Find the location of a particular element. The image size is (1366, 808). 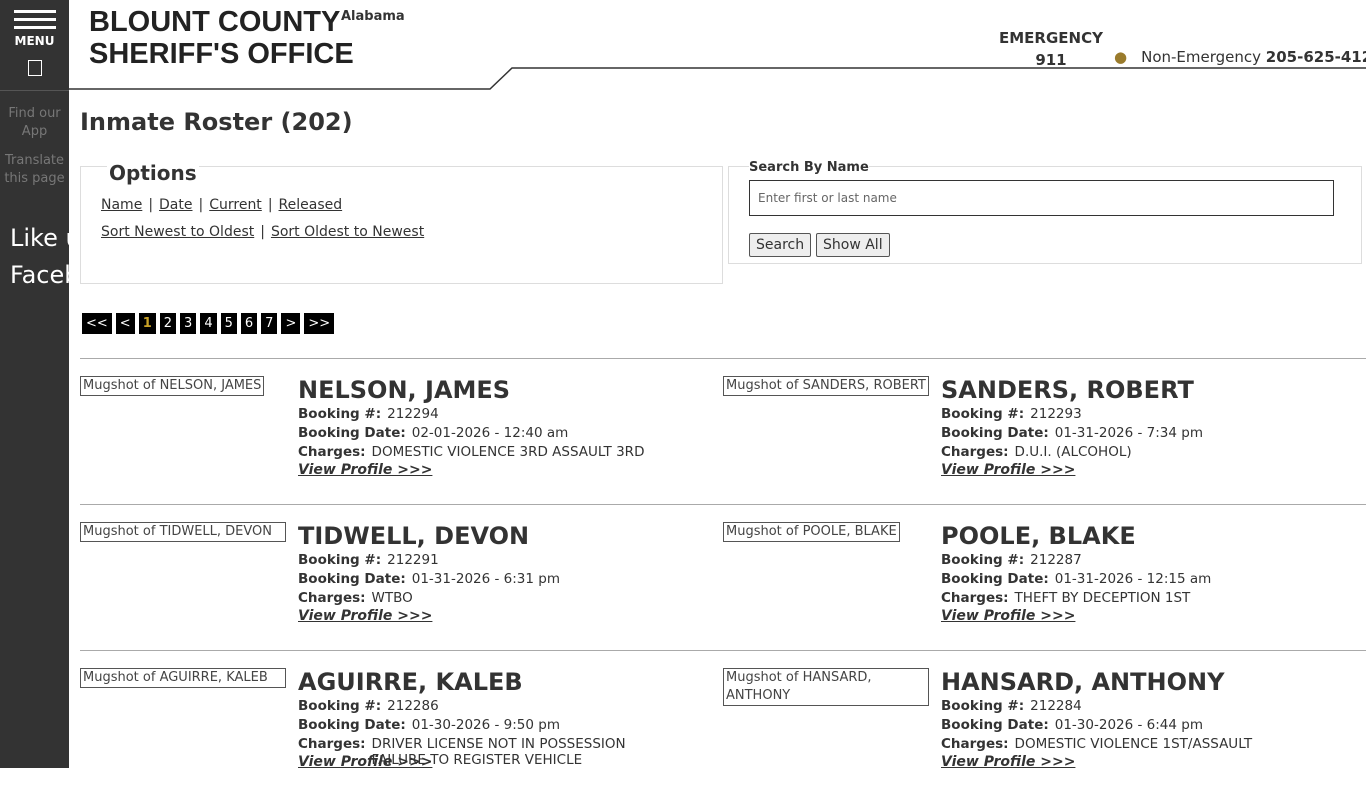

booking-date: 01-31-2026 - 6:31 pm is located at coordinates (485, 579).